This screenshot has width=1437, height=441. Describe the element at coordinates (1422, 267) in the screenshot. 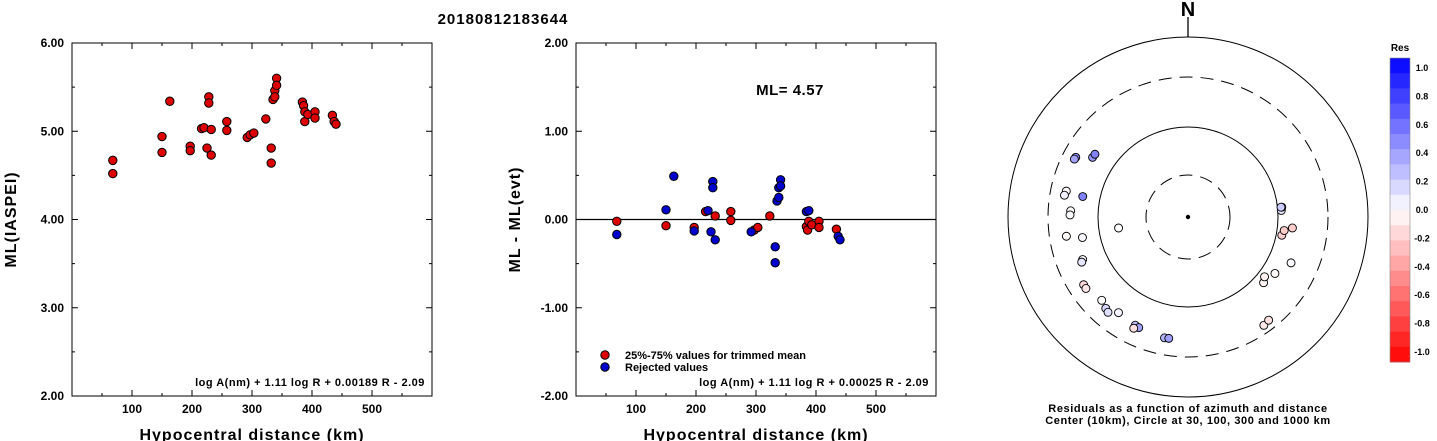

I see `colorbar-tick-label: -0.4` at that location.